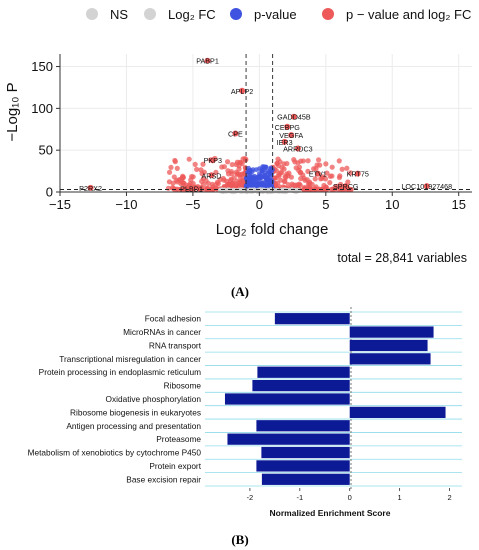 The width and height of the screenshot is (479, 550). What do you see at coordinates (299, 497) in the screenshot?
I see `enrichment-x-tick-label: -1` at bounding box center [299, 497].